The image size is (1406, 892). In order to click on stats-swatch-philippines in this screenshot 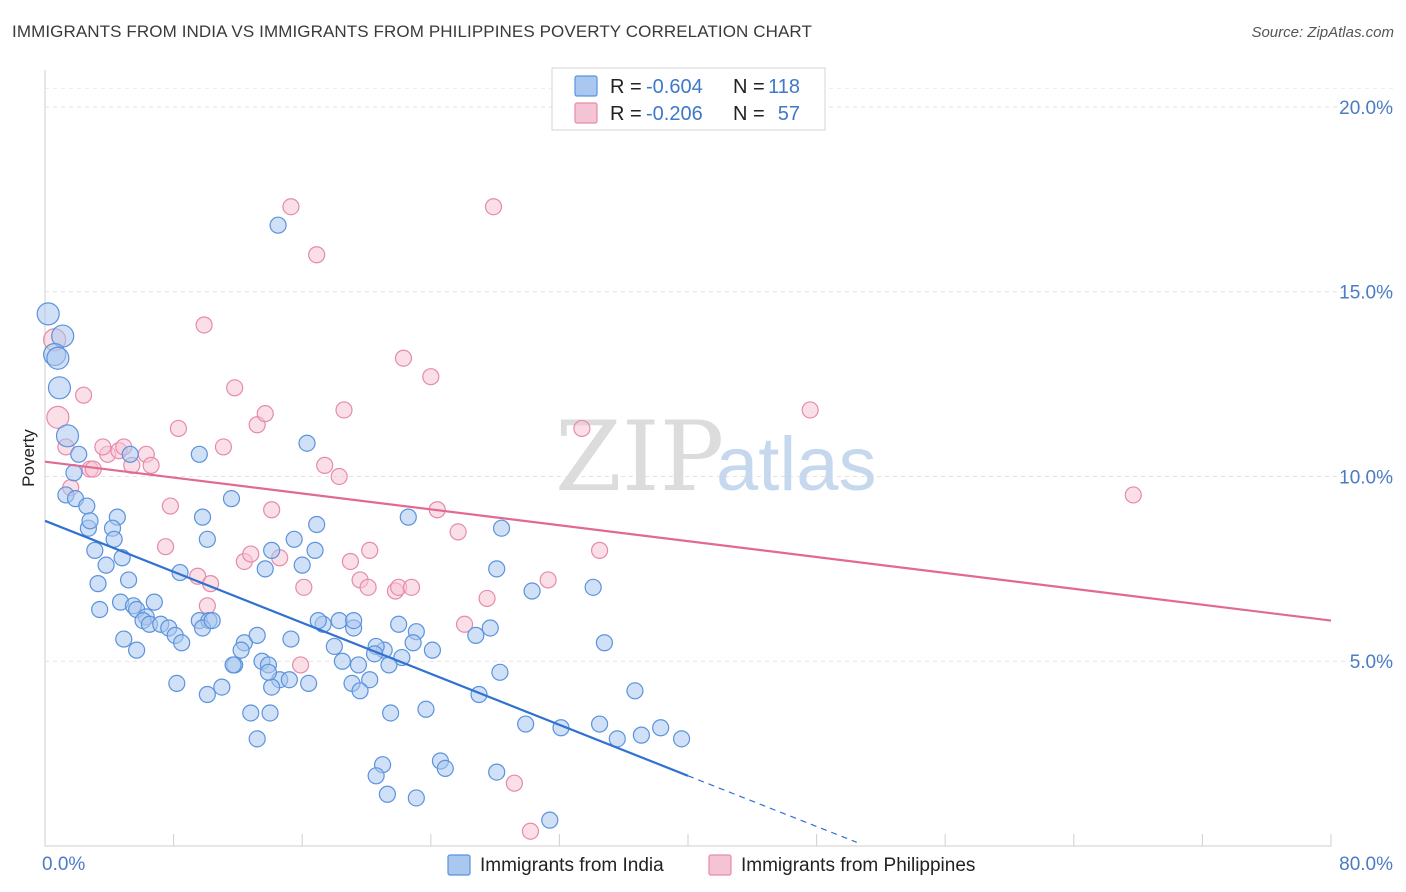, I will do `click(586, 113)`.